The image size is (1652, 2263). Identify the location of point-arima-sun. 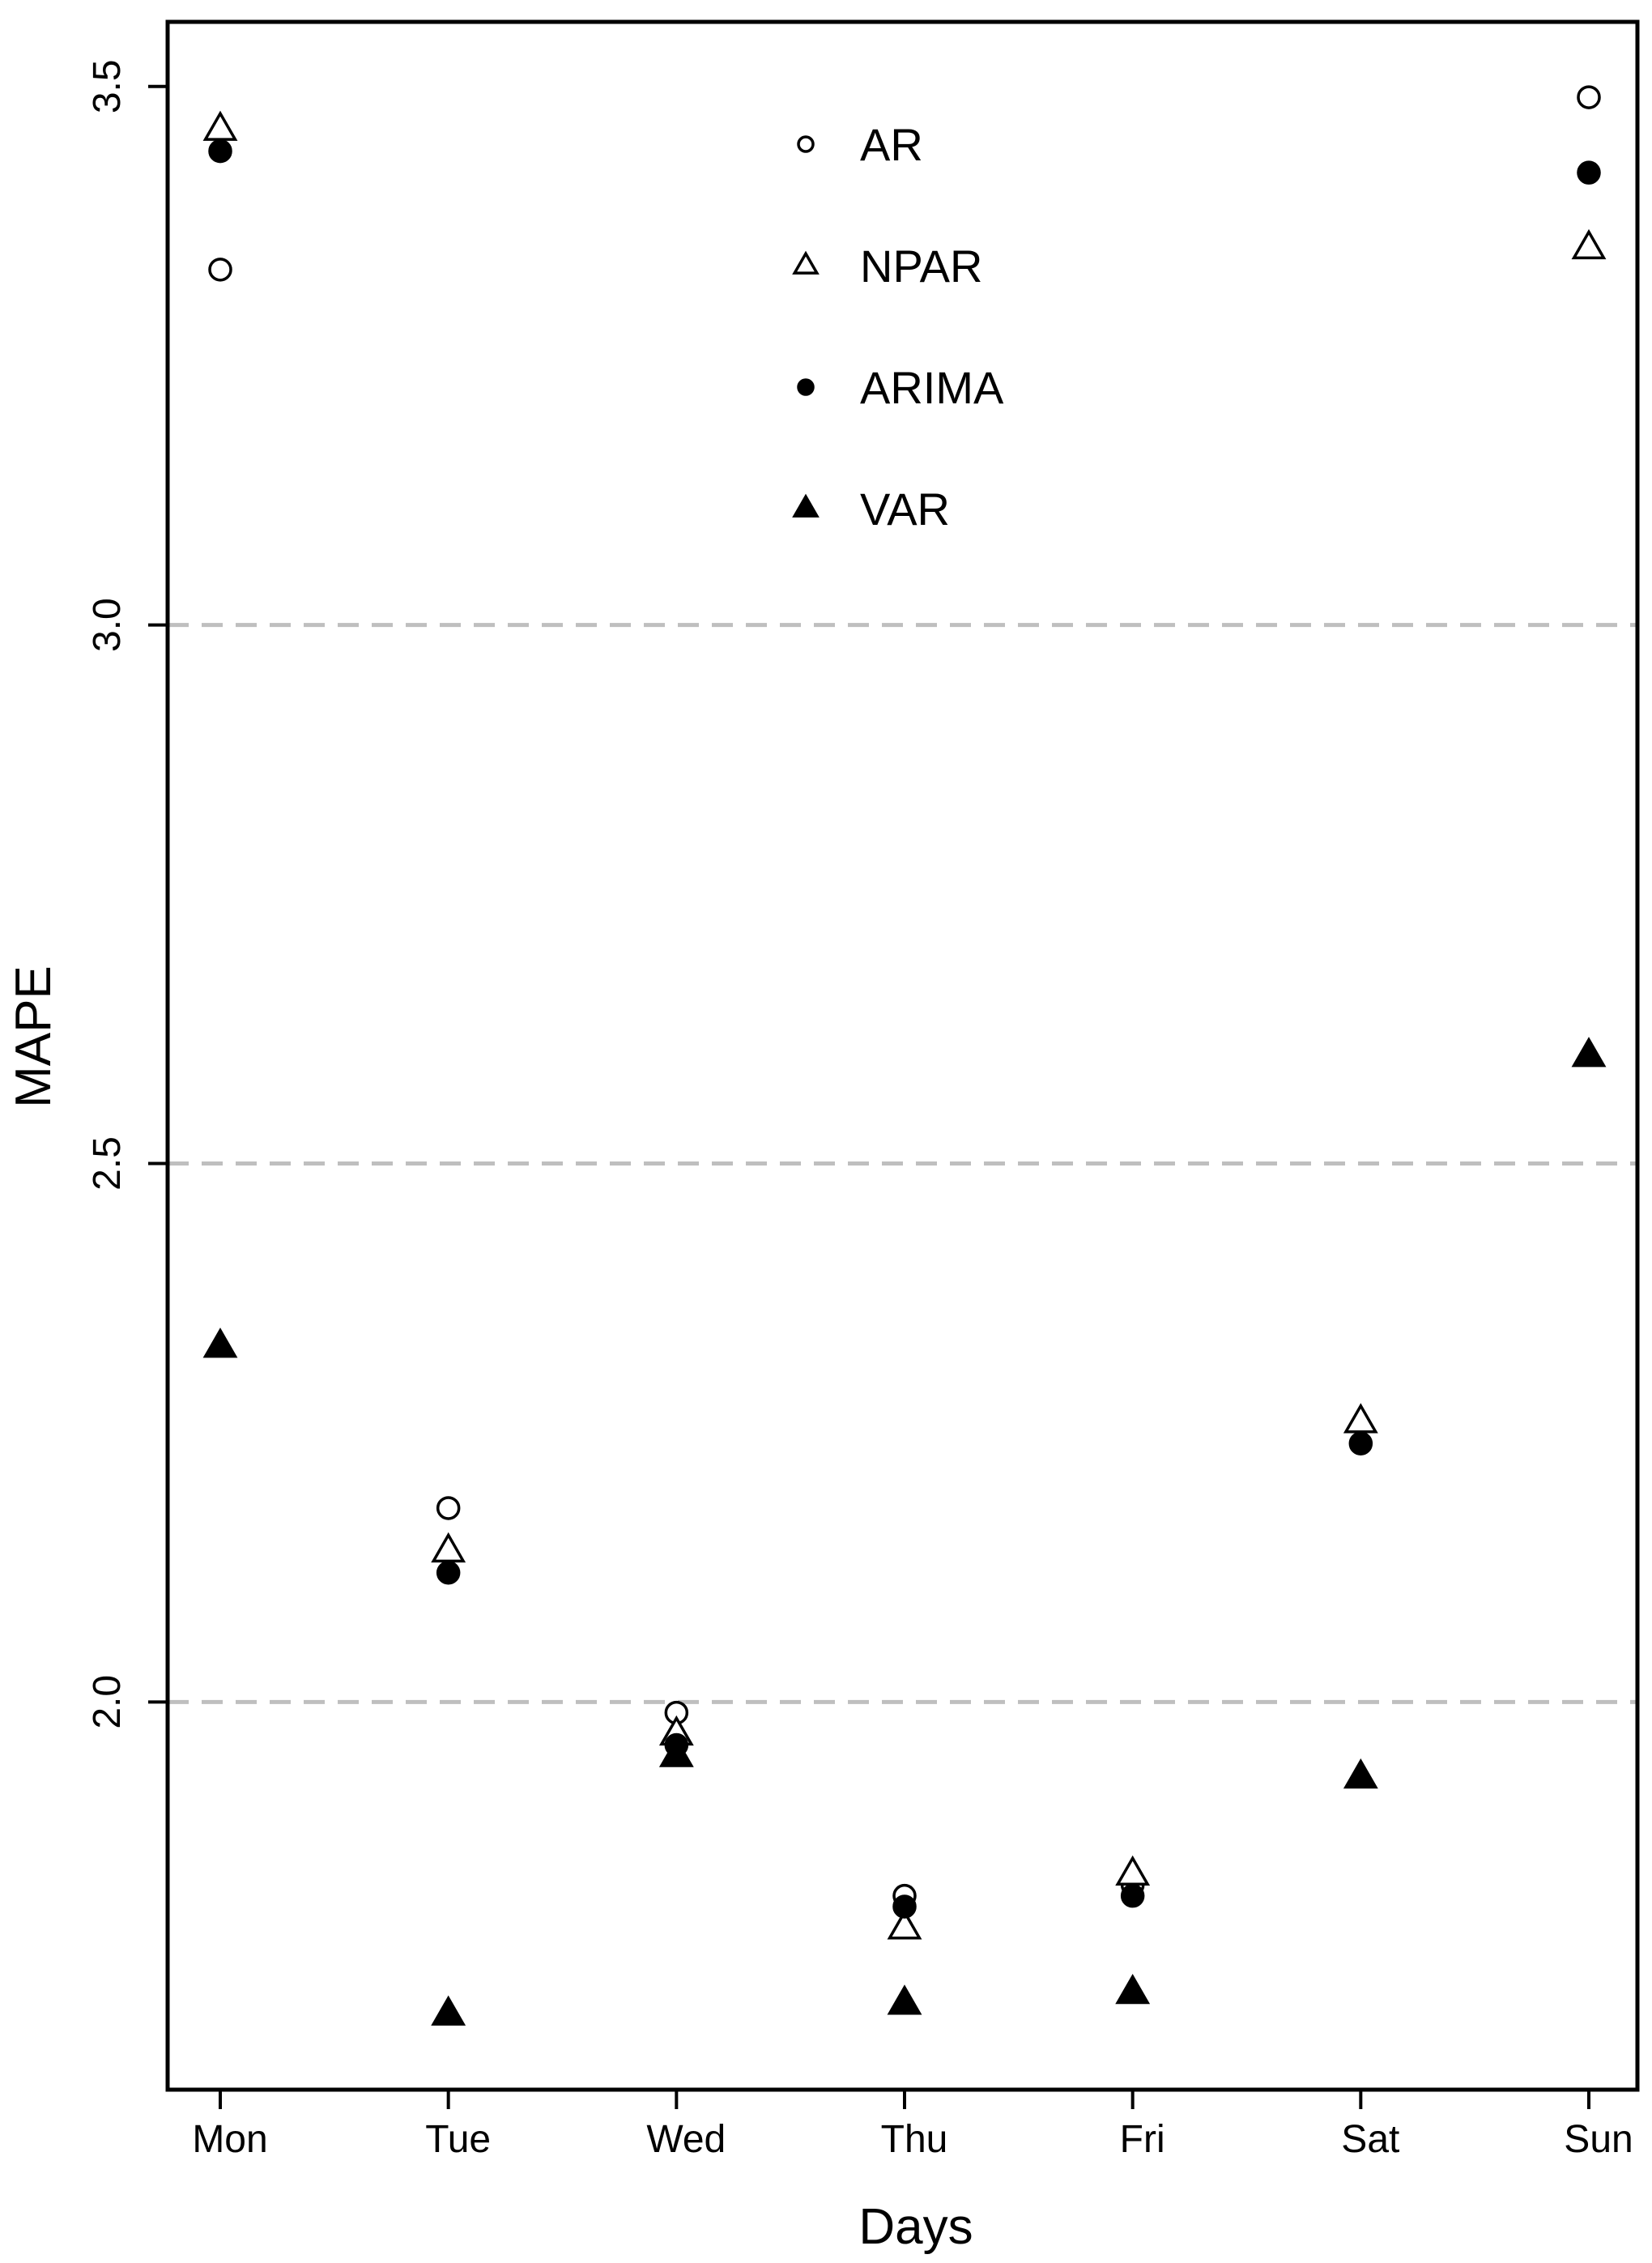
(1589, 172).